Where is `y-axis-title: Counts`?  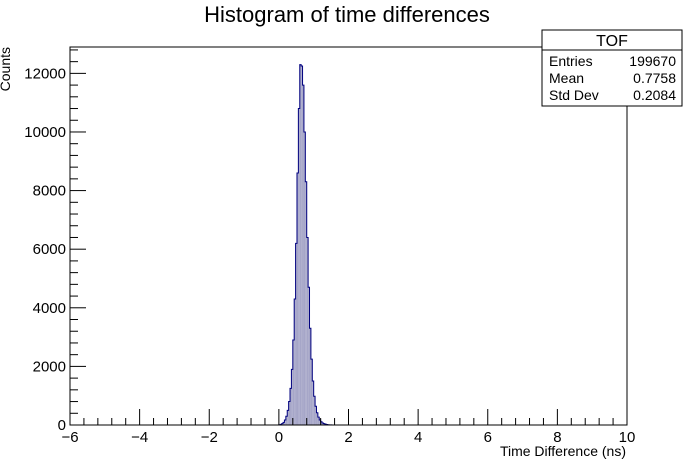
y-axis-title: Counts is located at coordinates (6, 69).